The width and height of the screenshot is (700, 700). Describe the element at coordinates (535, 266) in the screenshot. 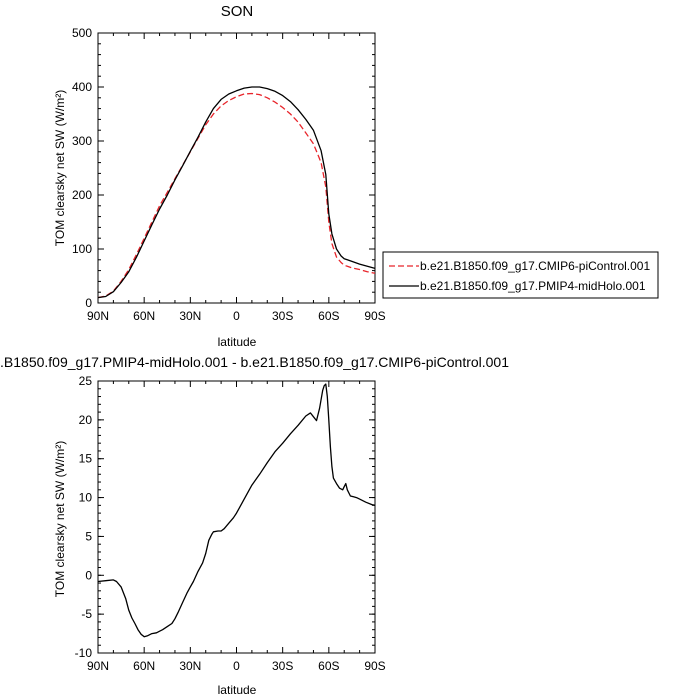

I see `legend-label-picontrol: b.e21.B1850.f09_g17.CMIP6-piControl.001` at that location.